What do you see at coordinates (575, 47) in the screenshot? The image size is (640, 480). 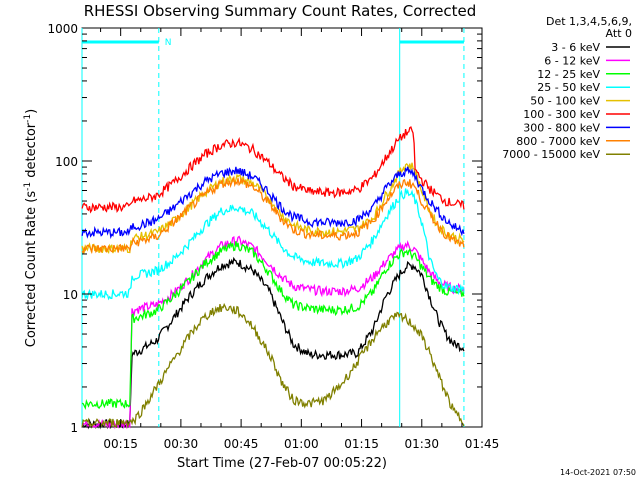 I see `legend-label: 3 - 6 keV` at bounding box center [575, 47].